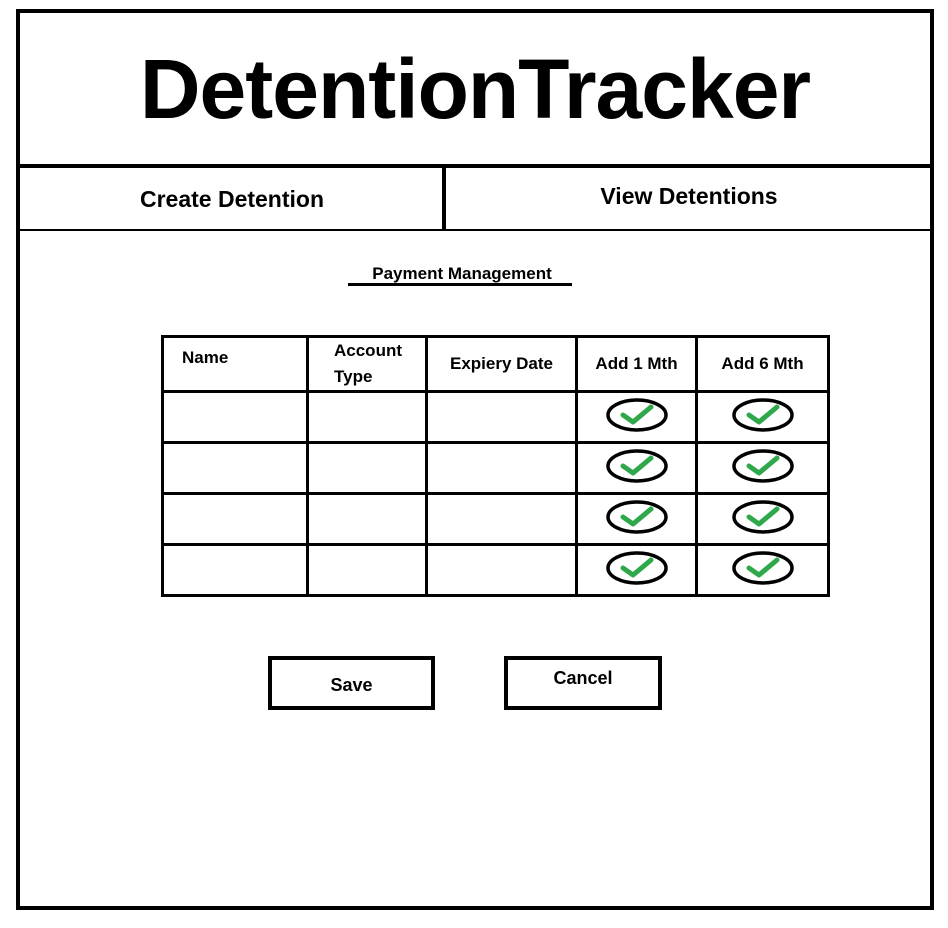 The image size is (948, 928). What do you see at coordinates (583, 683) in the screenshot?
I see `cancel-button: Cancel` at bounding box center [583, 683].